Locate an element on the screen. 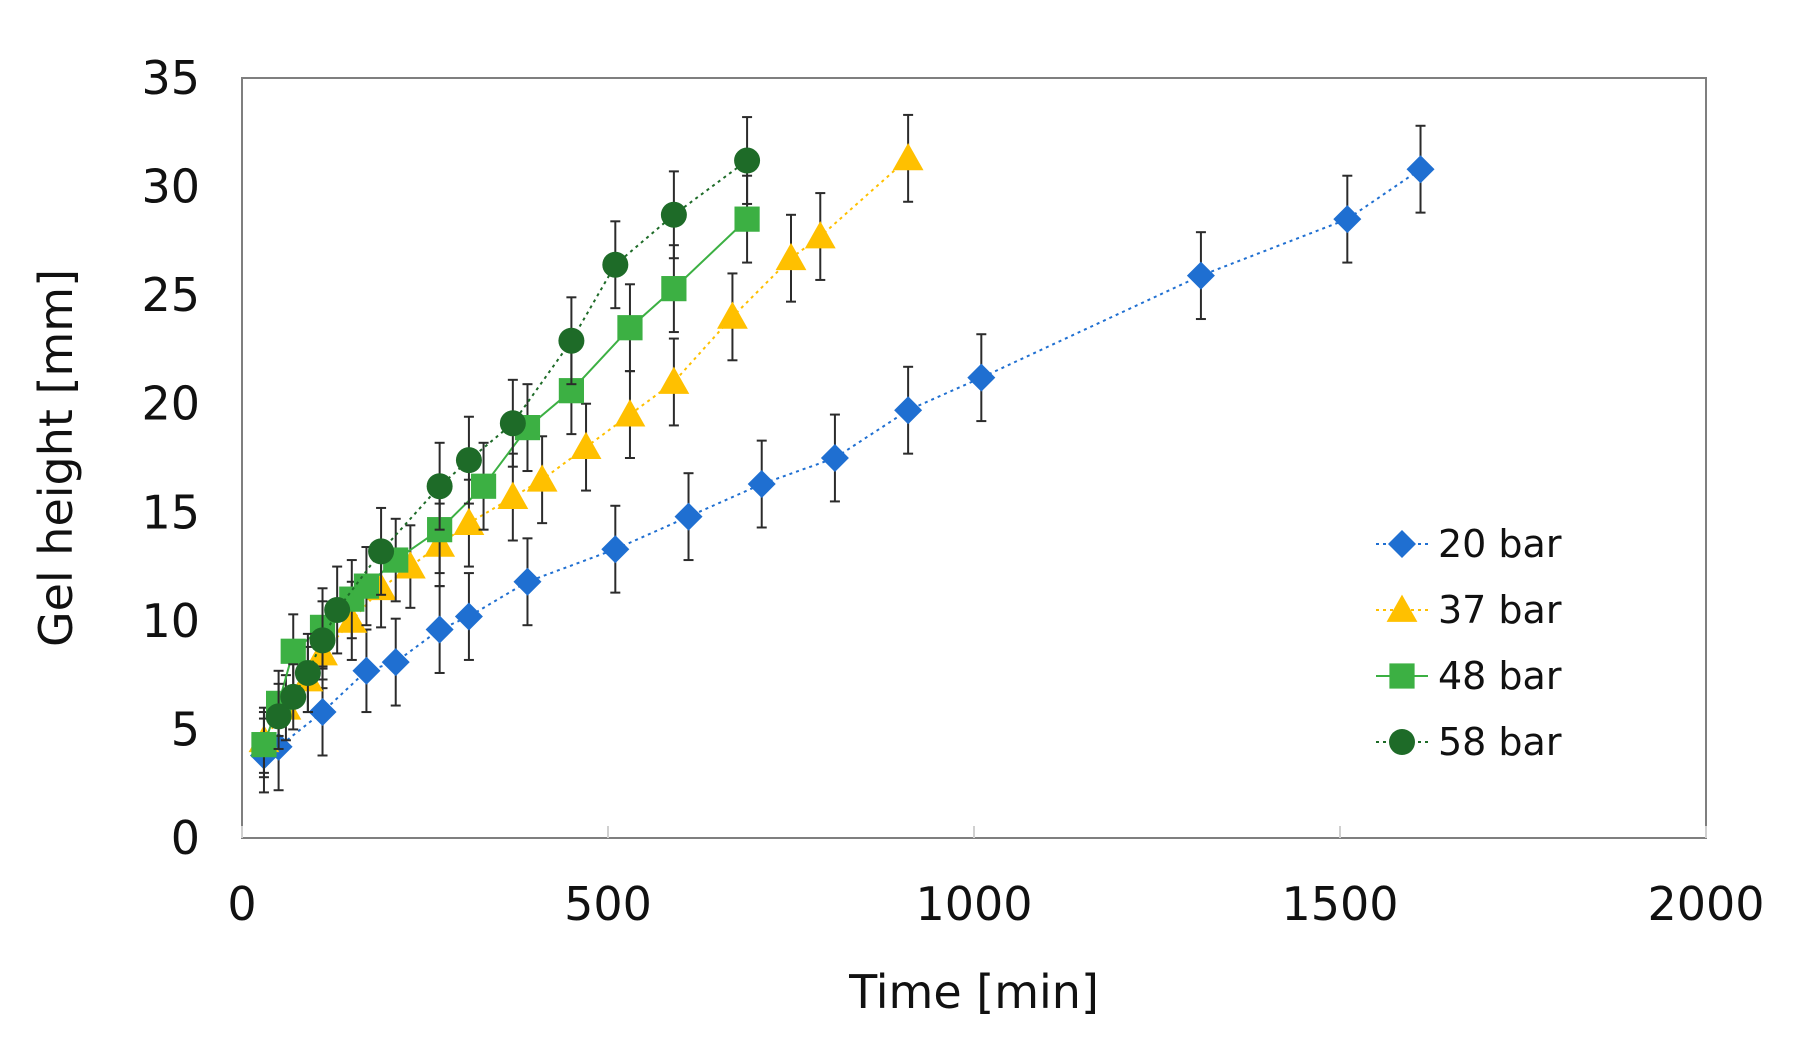 Image resolution: width=1798 pixels, height=1041 pixels. y-tick-label: 0 is located at coordinates (185, 838).